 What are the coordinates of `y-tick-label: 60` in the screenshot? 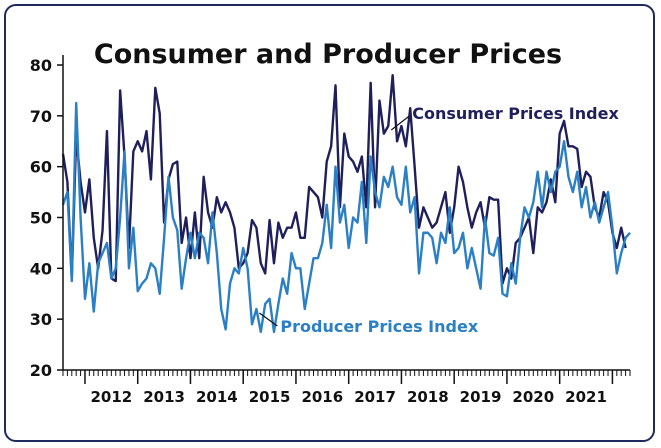 It's located at (41, 167).